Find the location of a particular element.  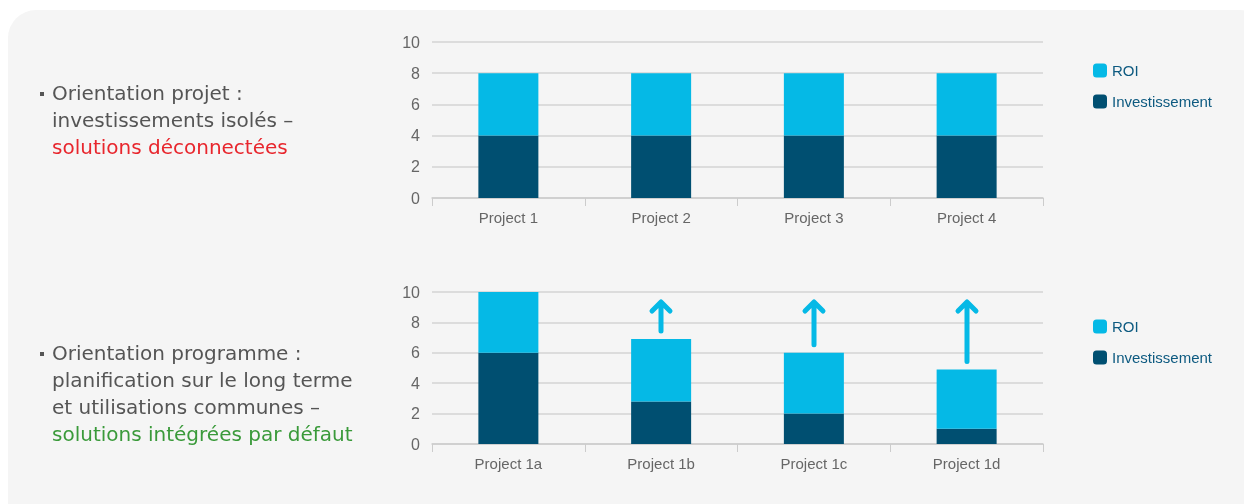

x-tick-label: Project 4 is located at coordinates (967, 217).